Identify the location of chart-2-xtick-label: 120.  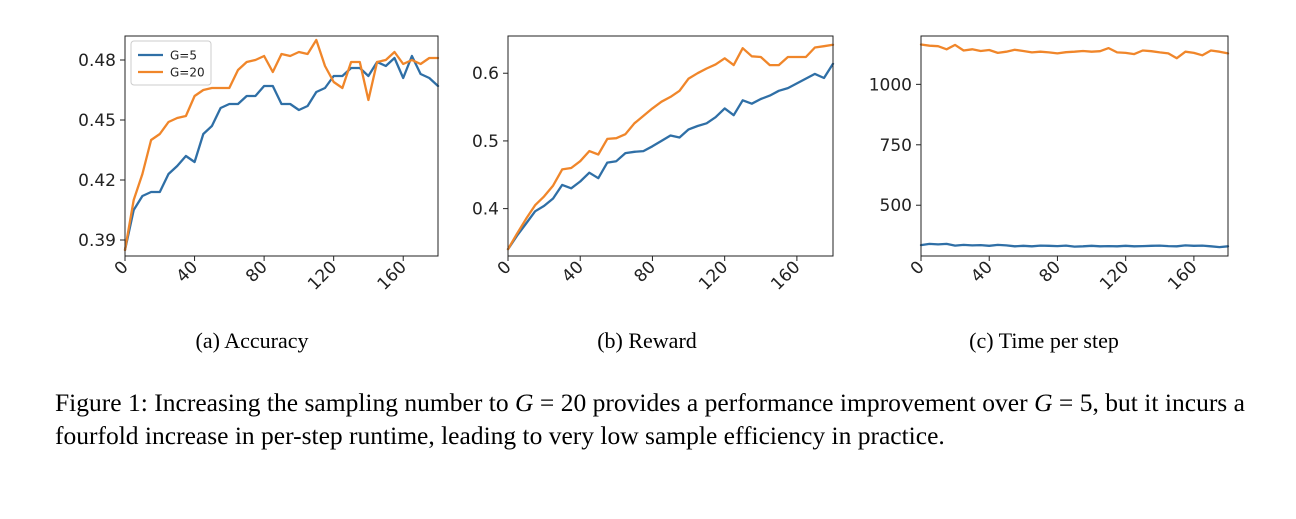
(713, 275).